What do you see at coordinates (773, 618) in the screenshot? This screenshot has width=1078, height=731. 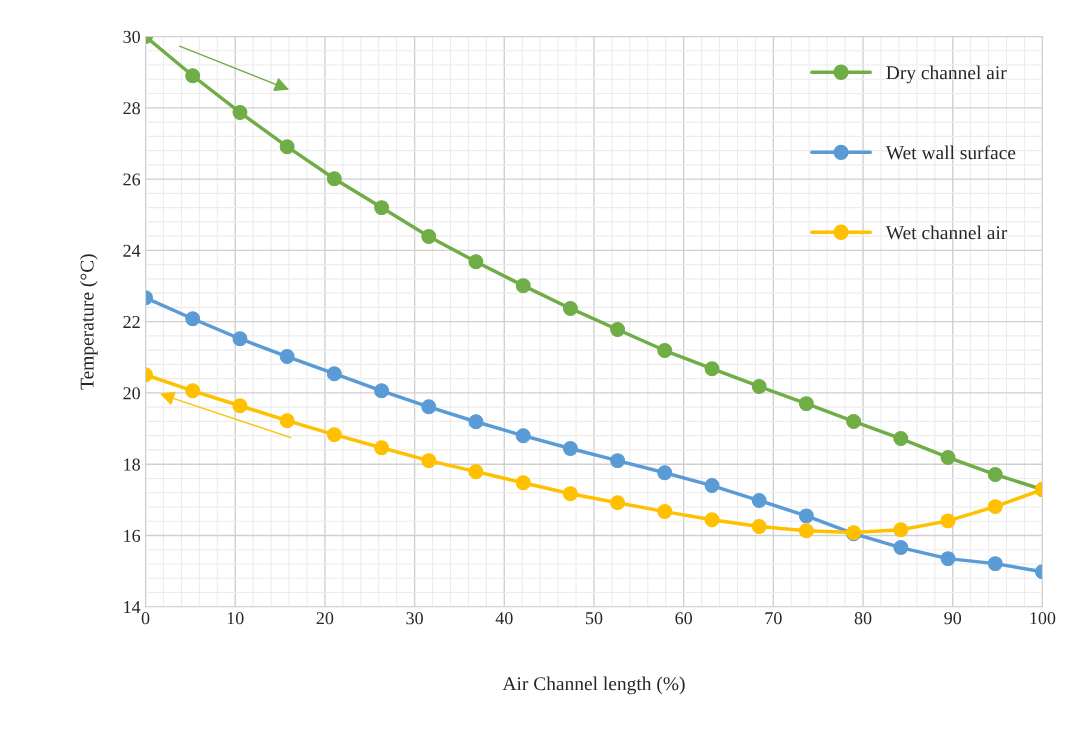 I see `x-tick-label: 70` at bounding box center [773, 618].